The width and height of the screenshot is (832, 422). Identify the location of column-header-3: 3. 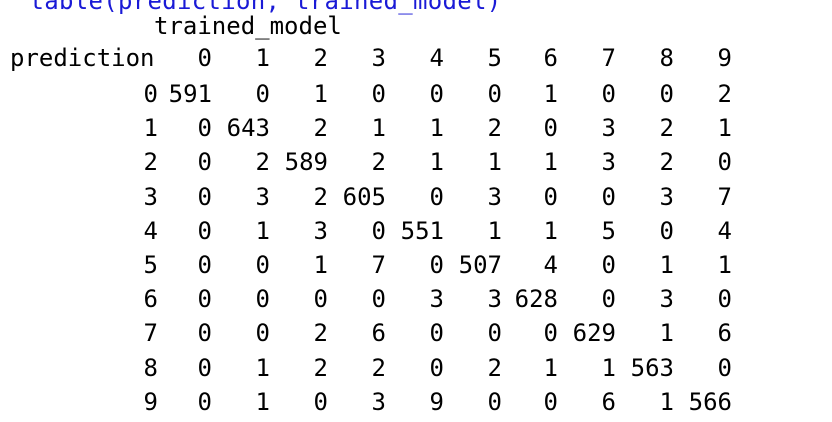
(378, 58).